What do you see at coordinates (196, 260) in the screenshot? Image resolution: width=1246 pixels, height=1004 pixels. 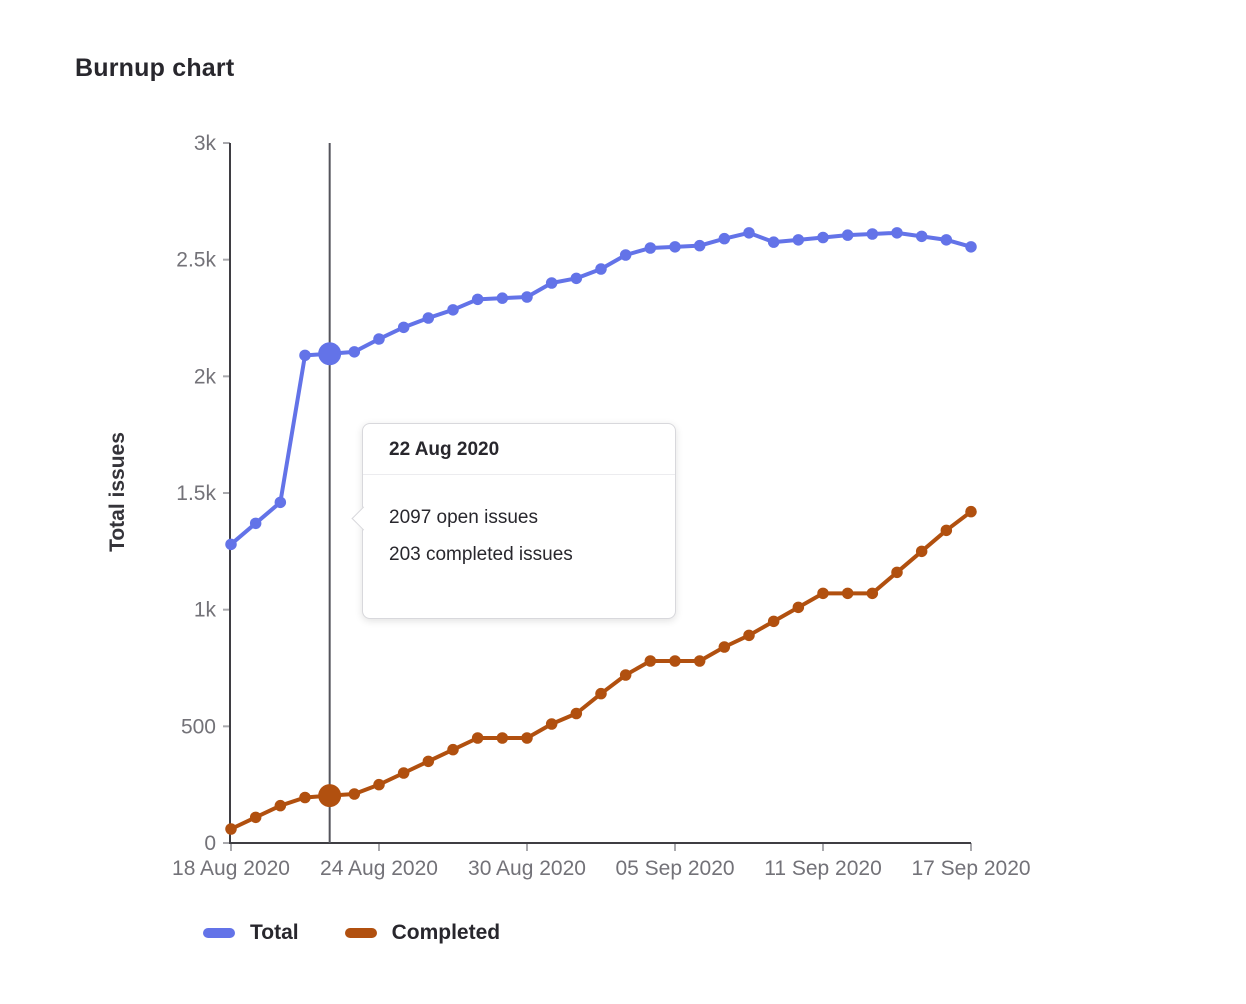 I see `y-tick-label: 2.5k` at bounding box center [196, 260].